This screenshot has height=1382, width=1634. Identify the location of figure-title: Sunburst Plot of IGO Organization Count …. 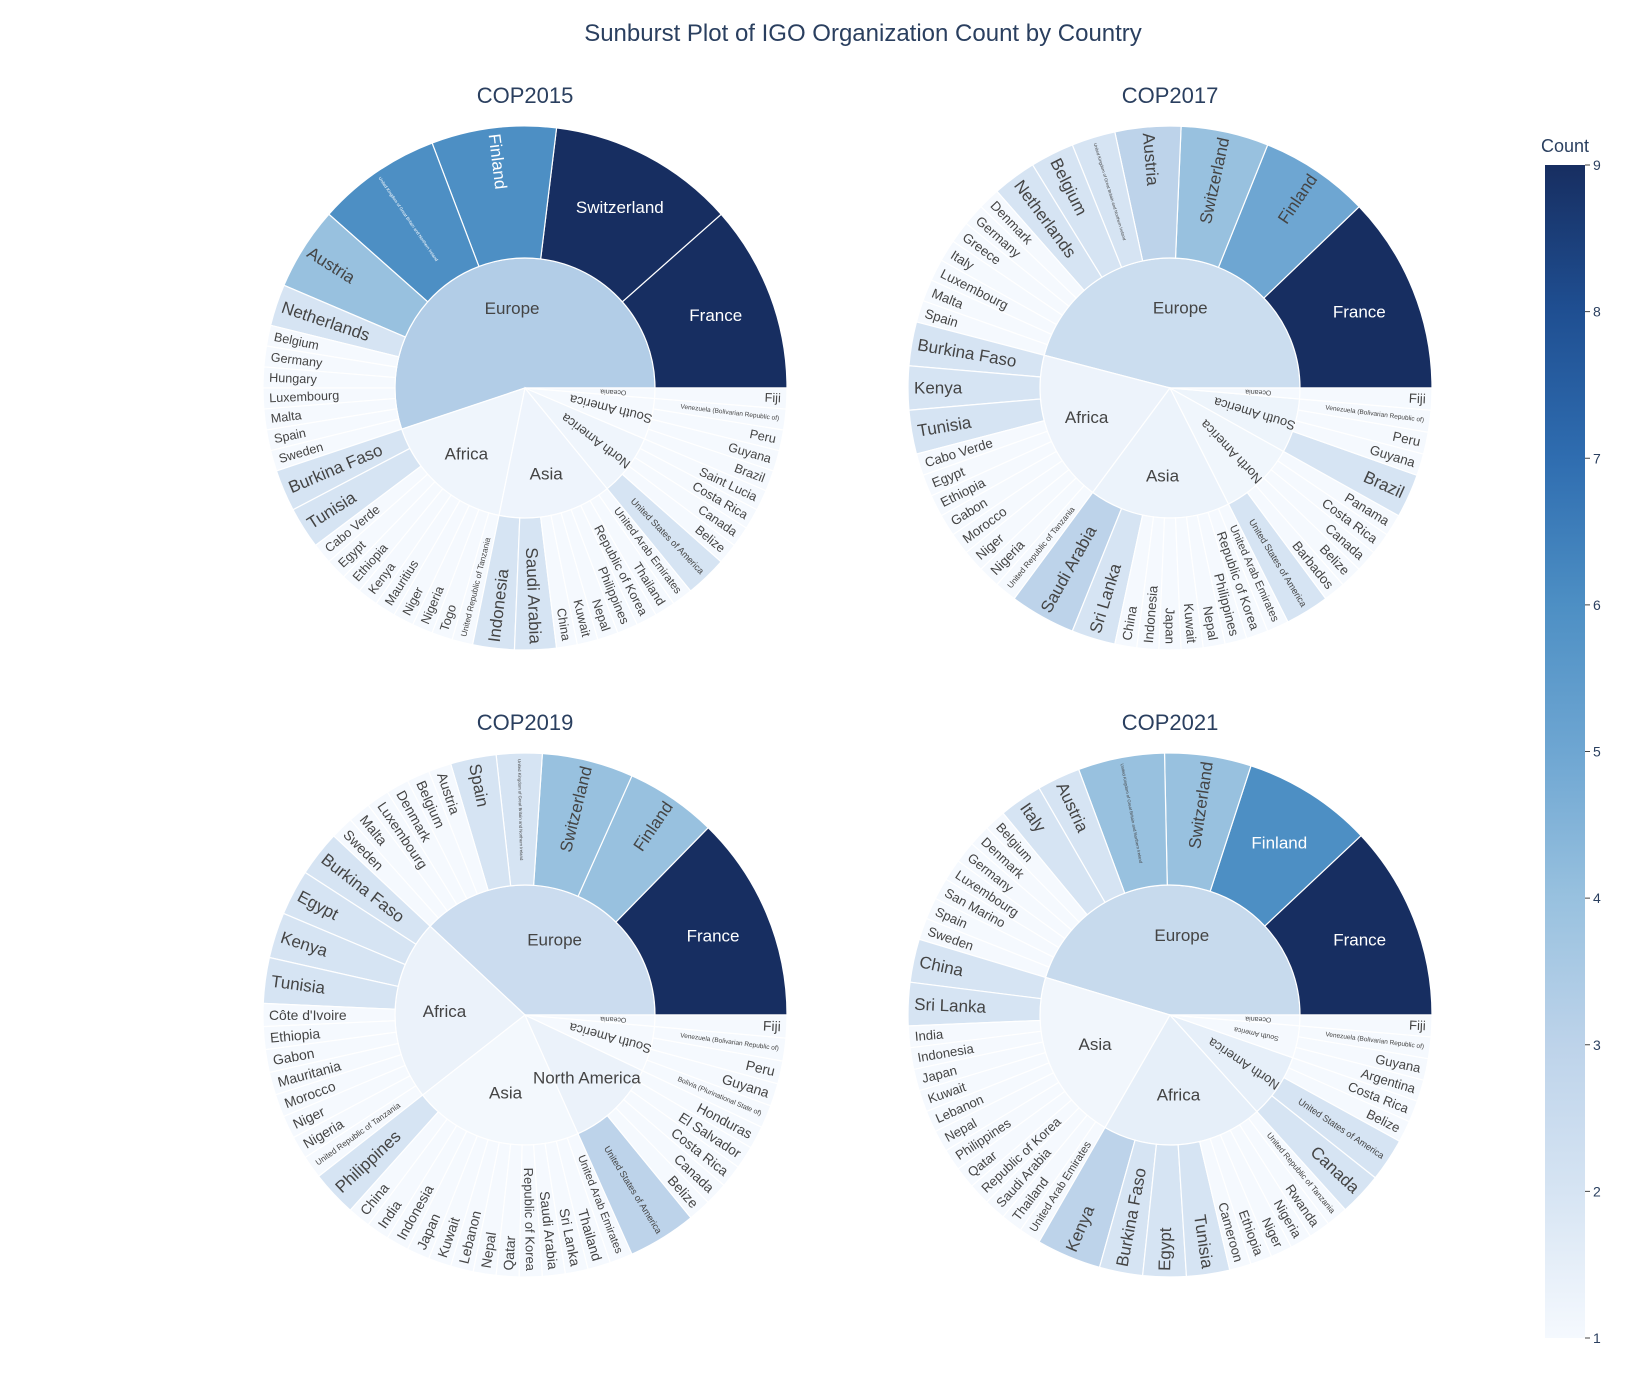
(863, 33).